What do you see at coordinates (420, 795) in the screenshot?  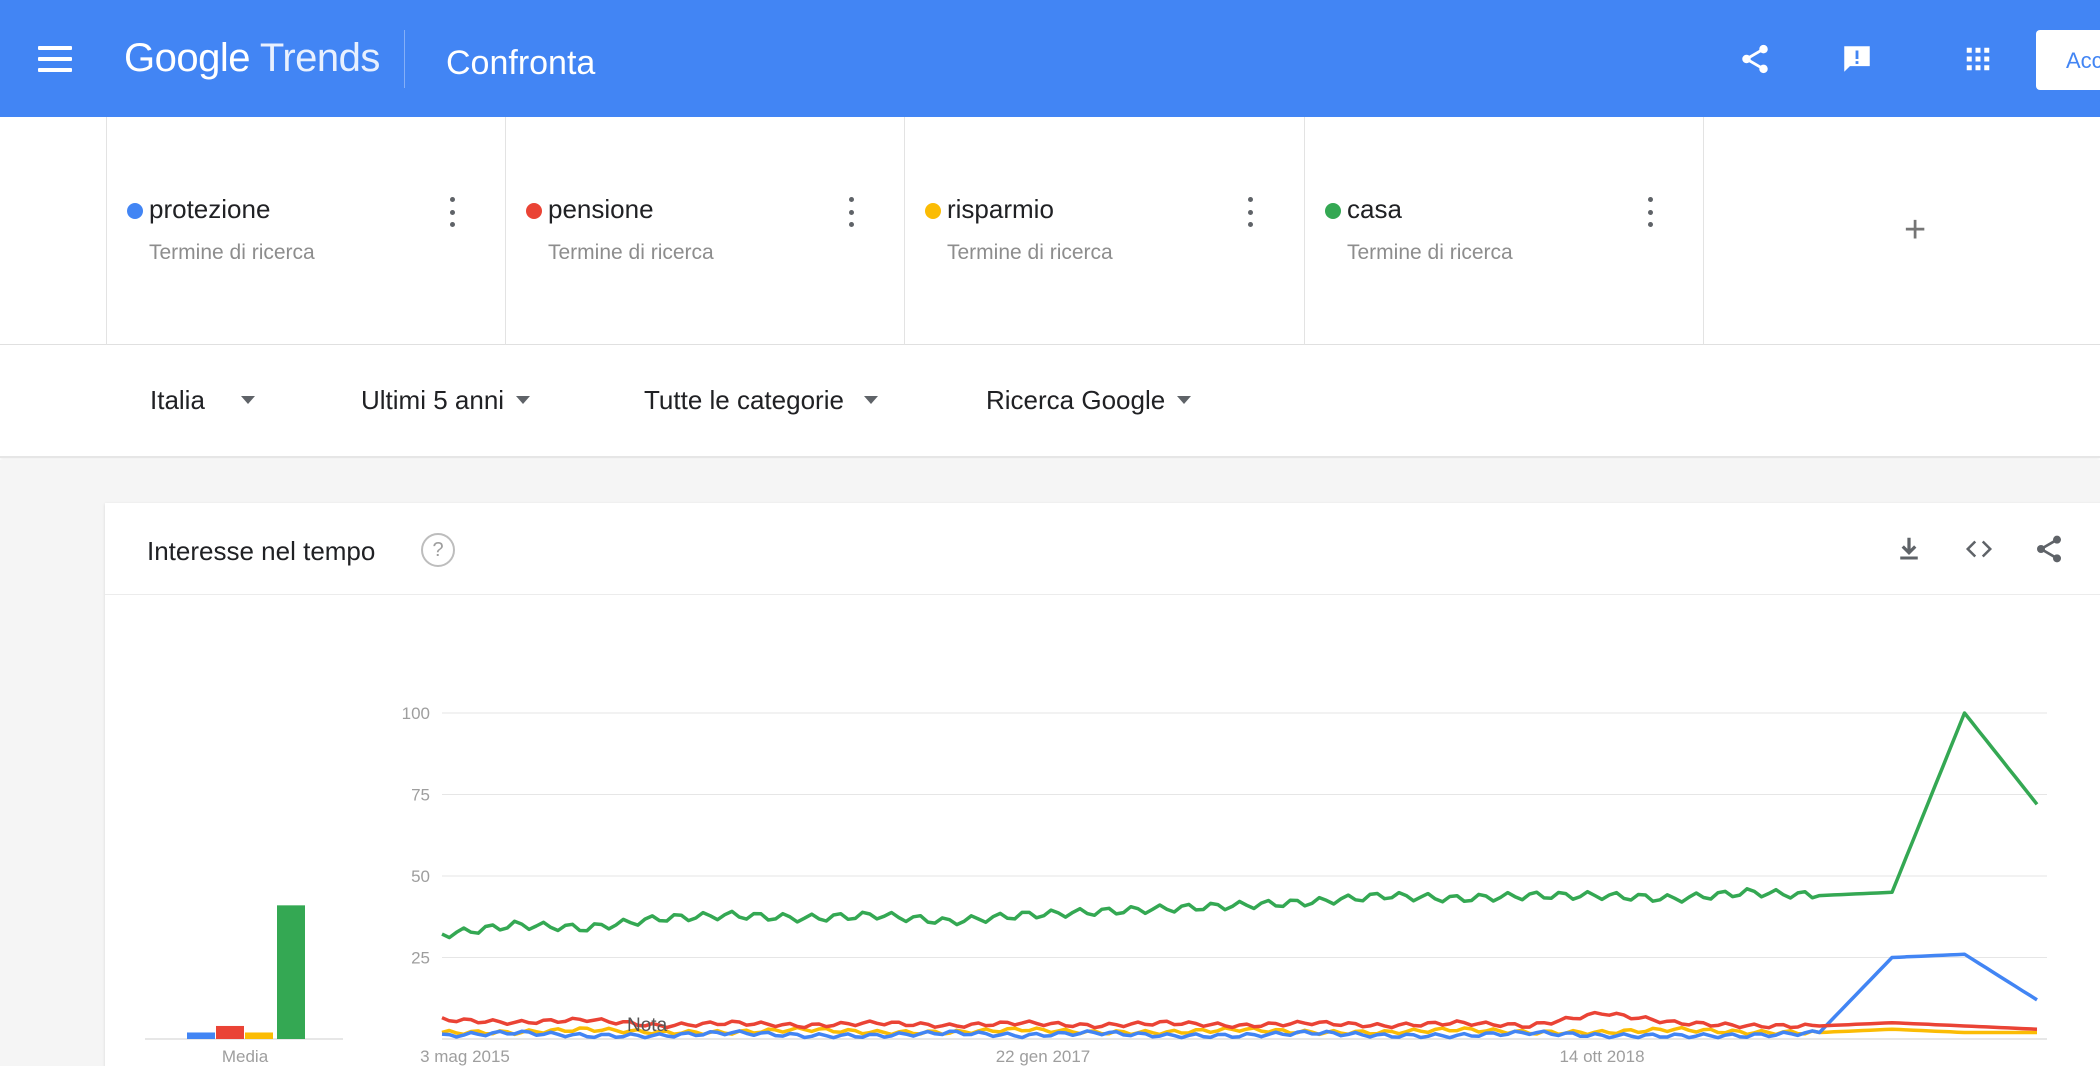 I see `y-tick-label: 75` at bounding box center [420, 795].